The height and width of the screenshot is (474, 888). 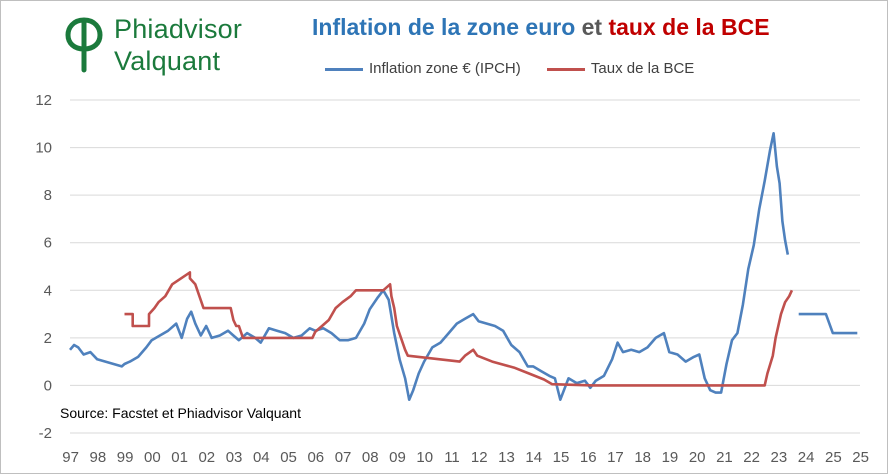 I want to click on y-tick-label: 8, so click(x=48, y=195).